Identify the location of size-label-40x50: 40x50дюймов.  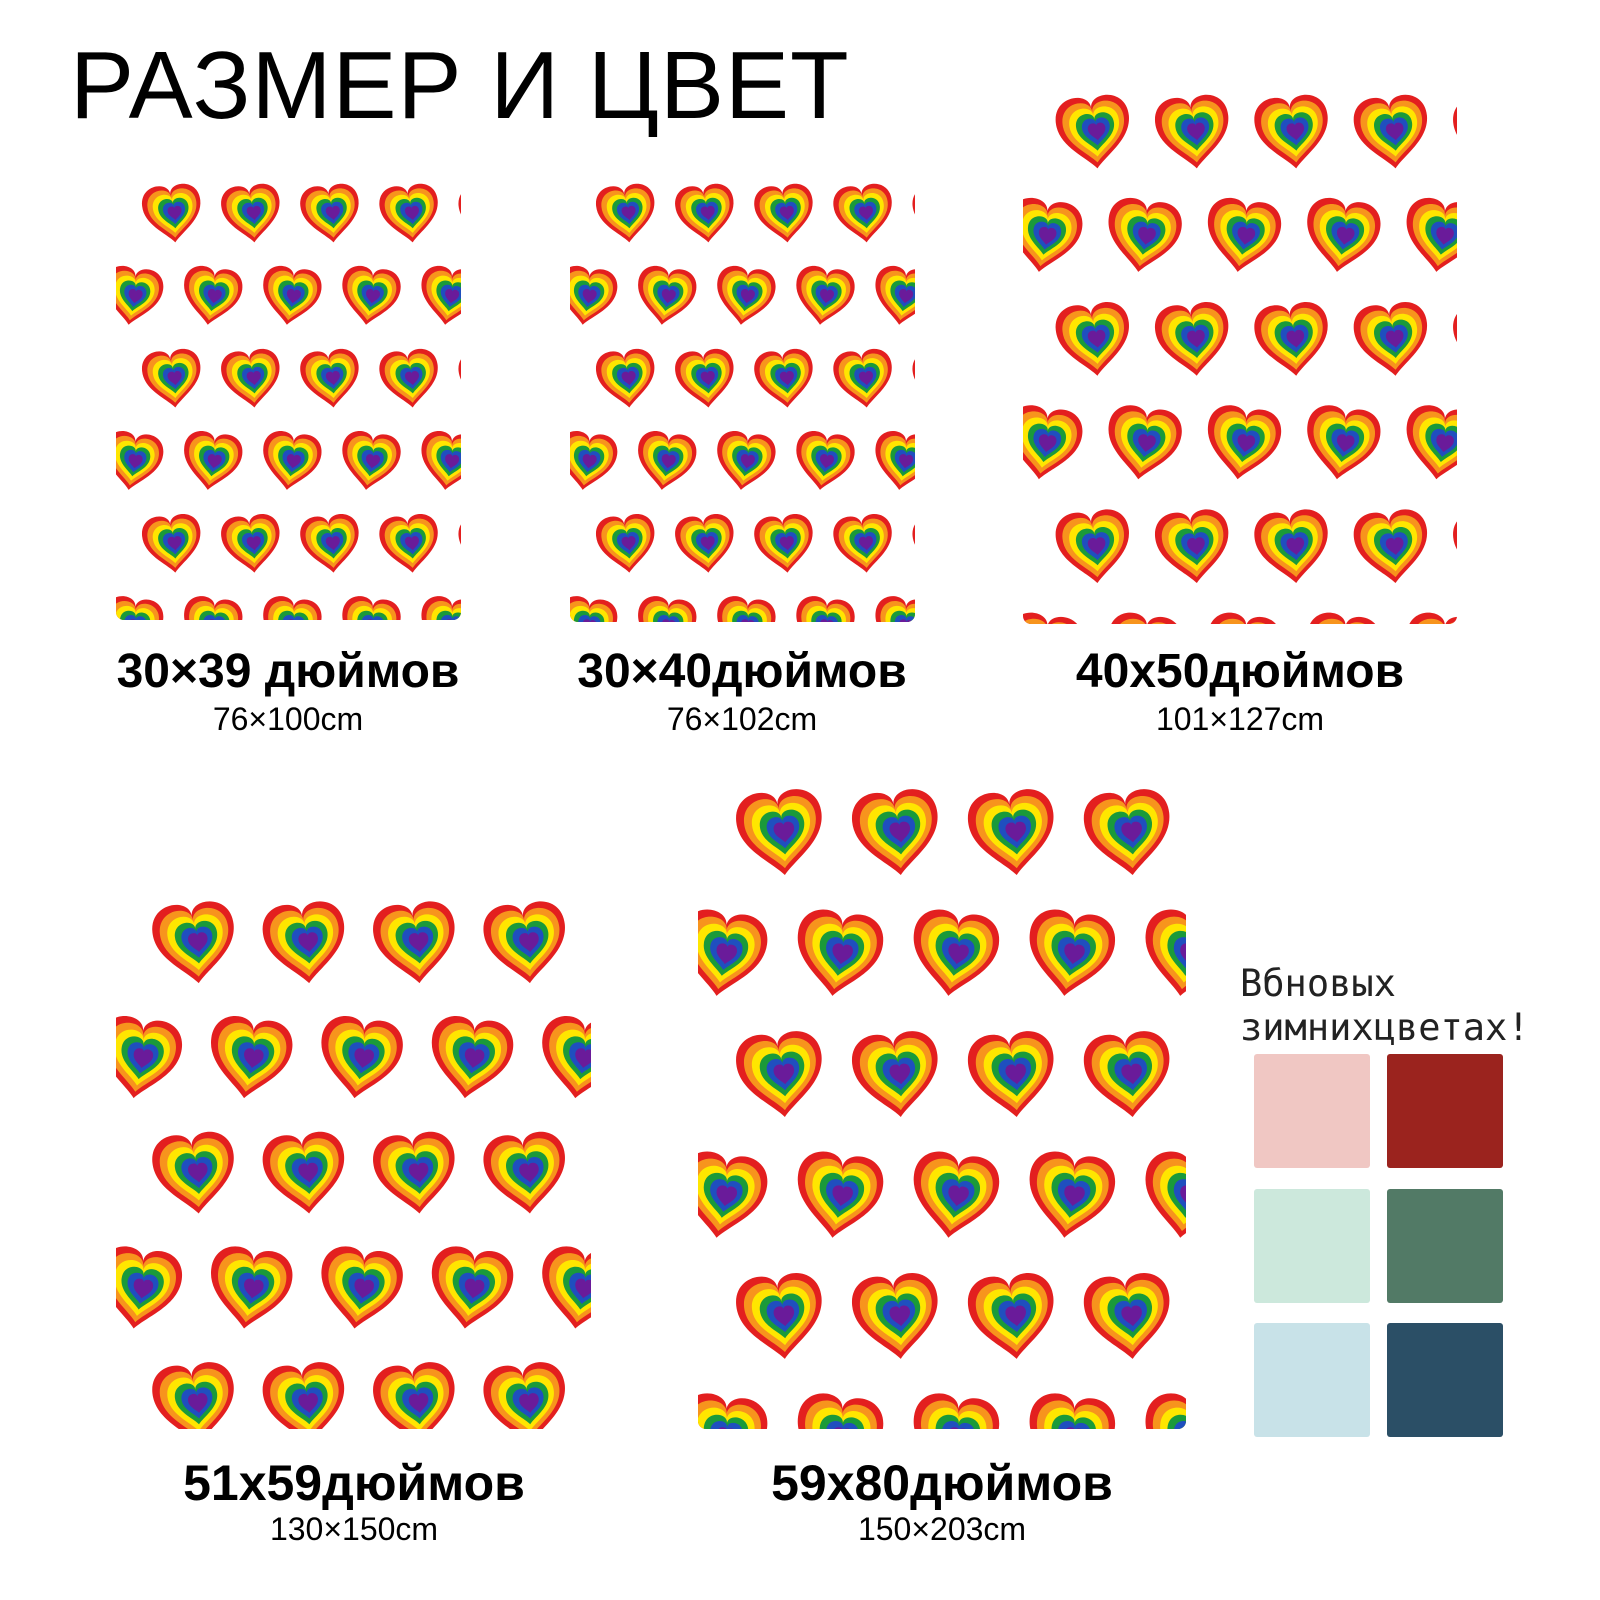
(1240, 671).